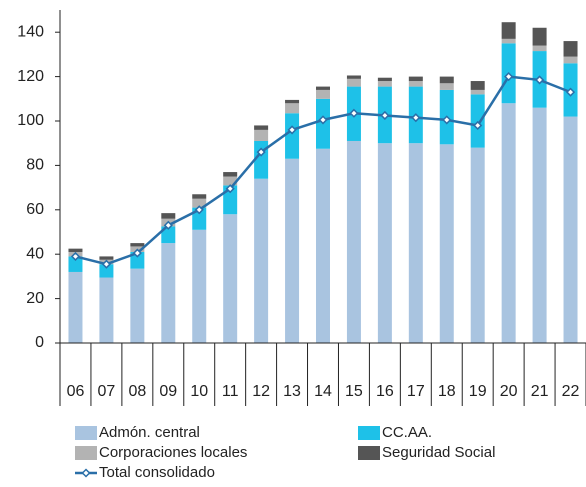 The image size is (586, 487). Describe the element at coordinates (137, 391) in the screenshot. I see `x-tick-label: 08` at that location.